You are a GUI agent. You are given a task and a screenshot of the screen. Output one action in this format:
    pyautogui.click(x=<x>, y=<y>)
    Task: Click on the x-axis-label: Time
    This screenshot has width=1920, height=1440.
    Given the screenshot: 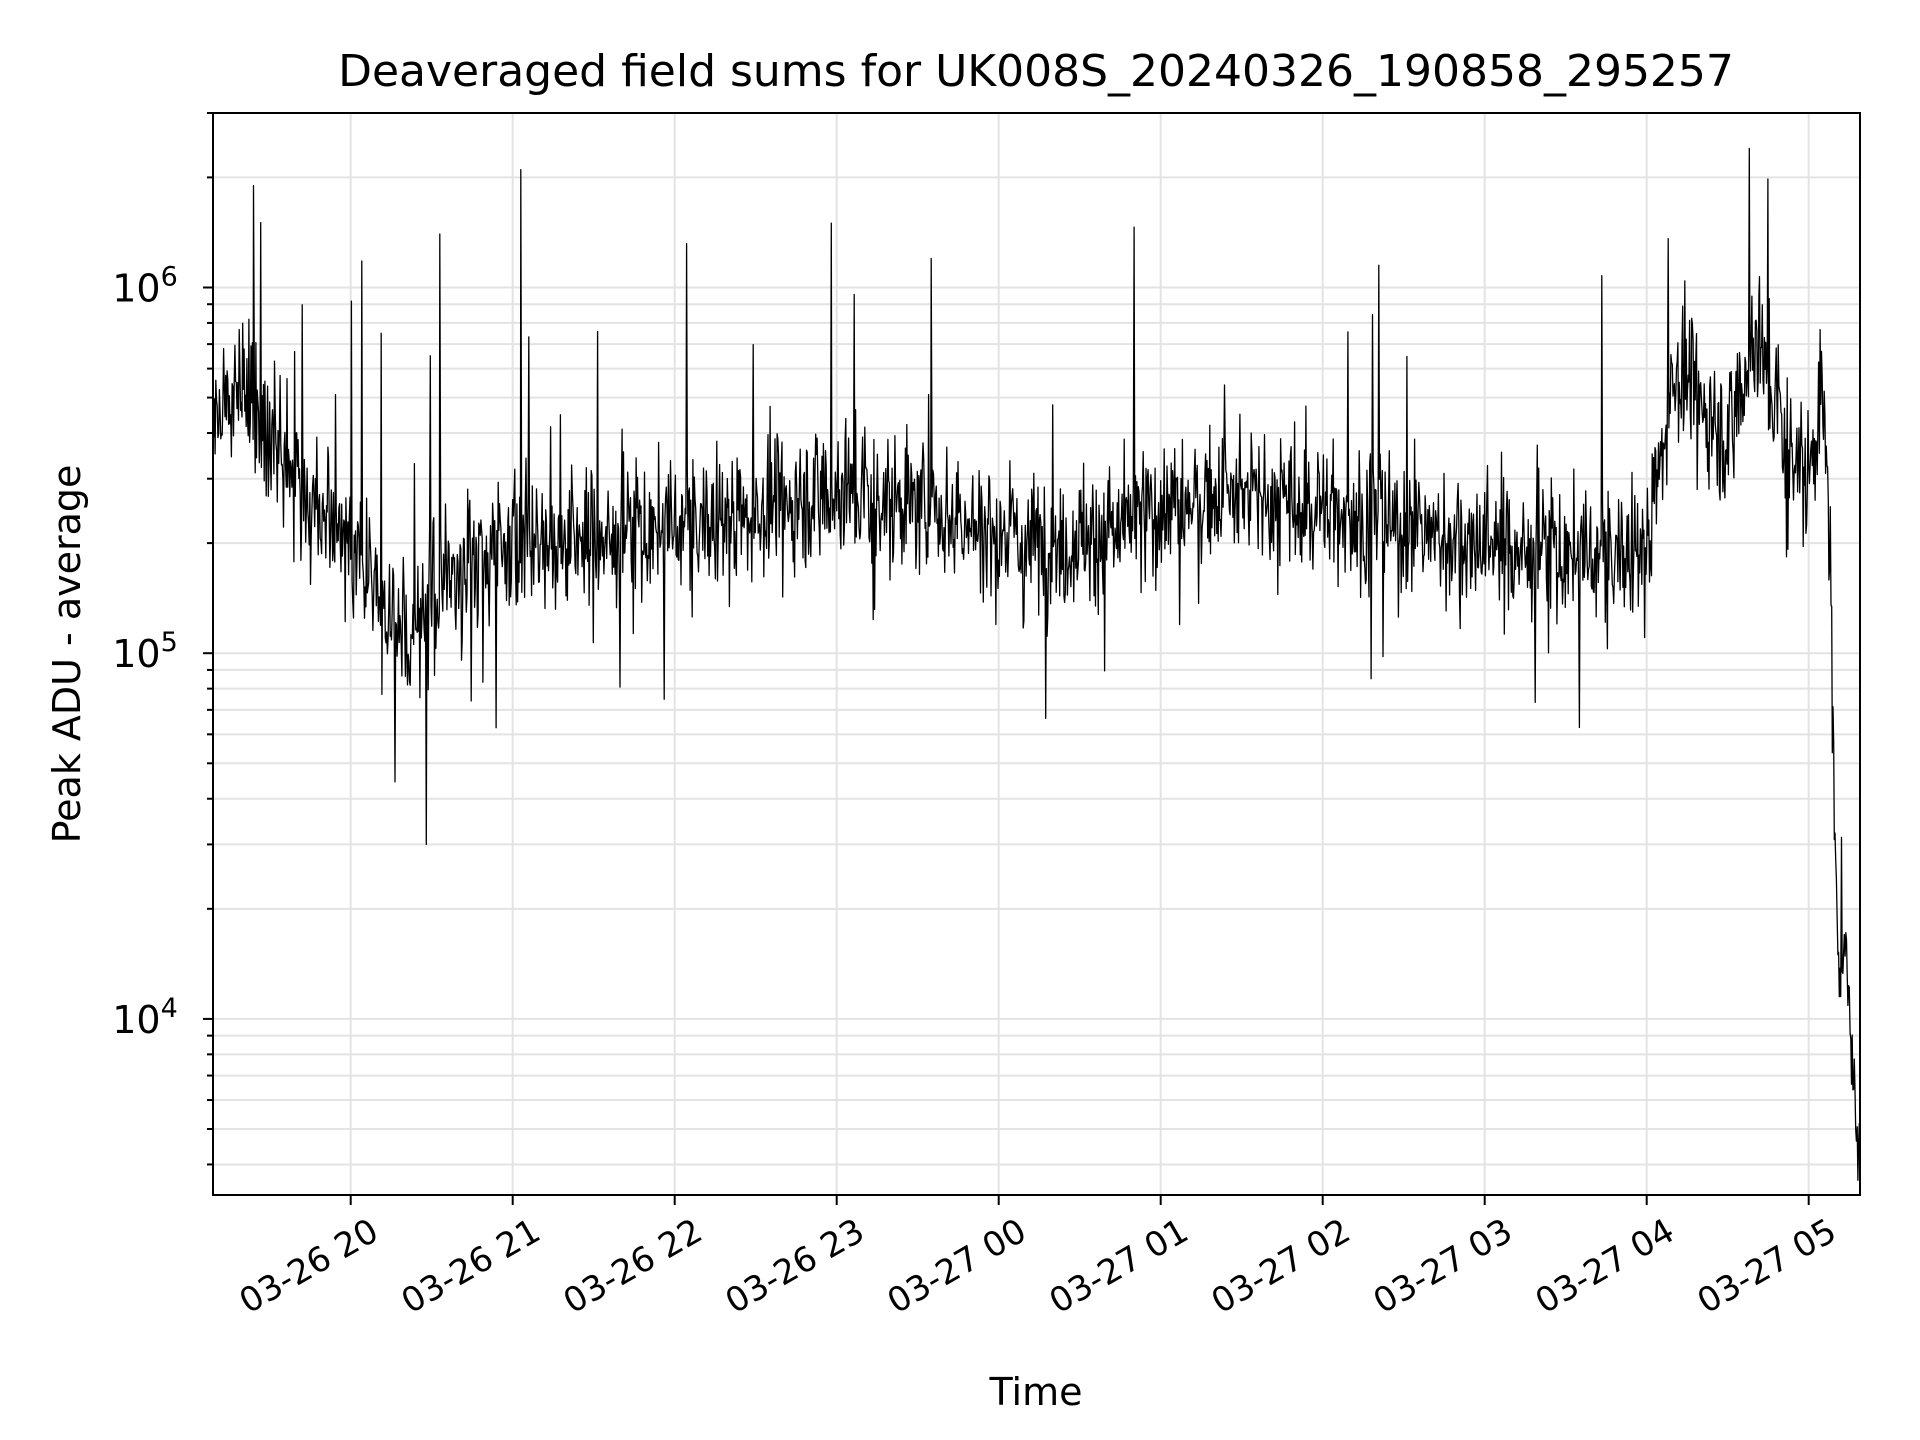 What is the action you would take?
    pyautogui.click(x=1036, y=1392)
    